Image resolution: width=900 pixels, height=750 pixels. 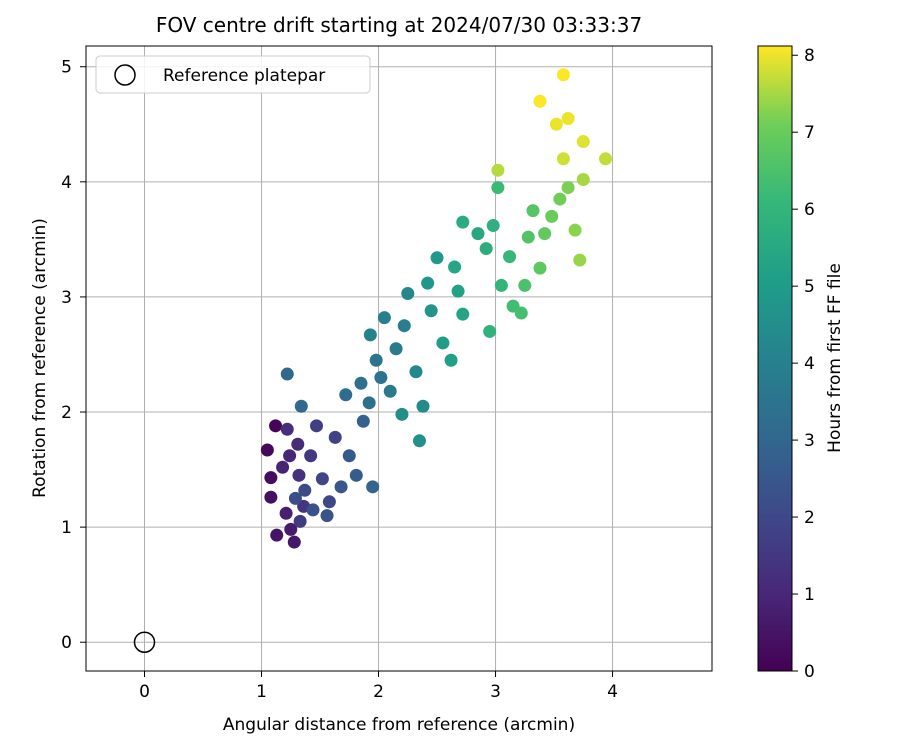 I want to click on reference-marker, so click(x=144, y=642).